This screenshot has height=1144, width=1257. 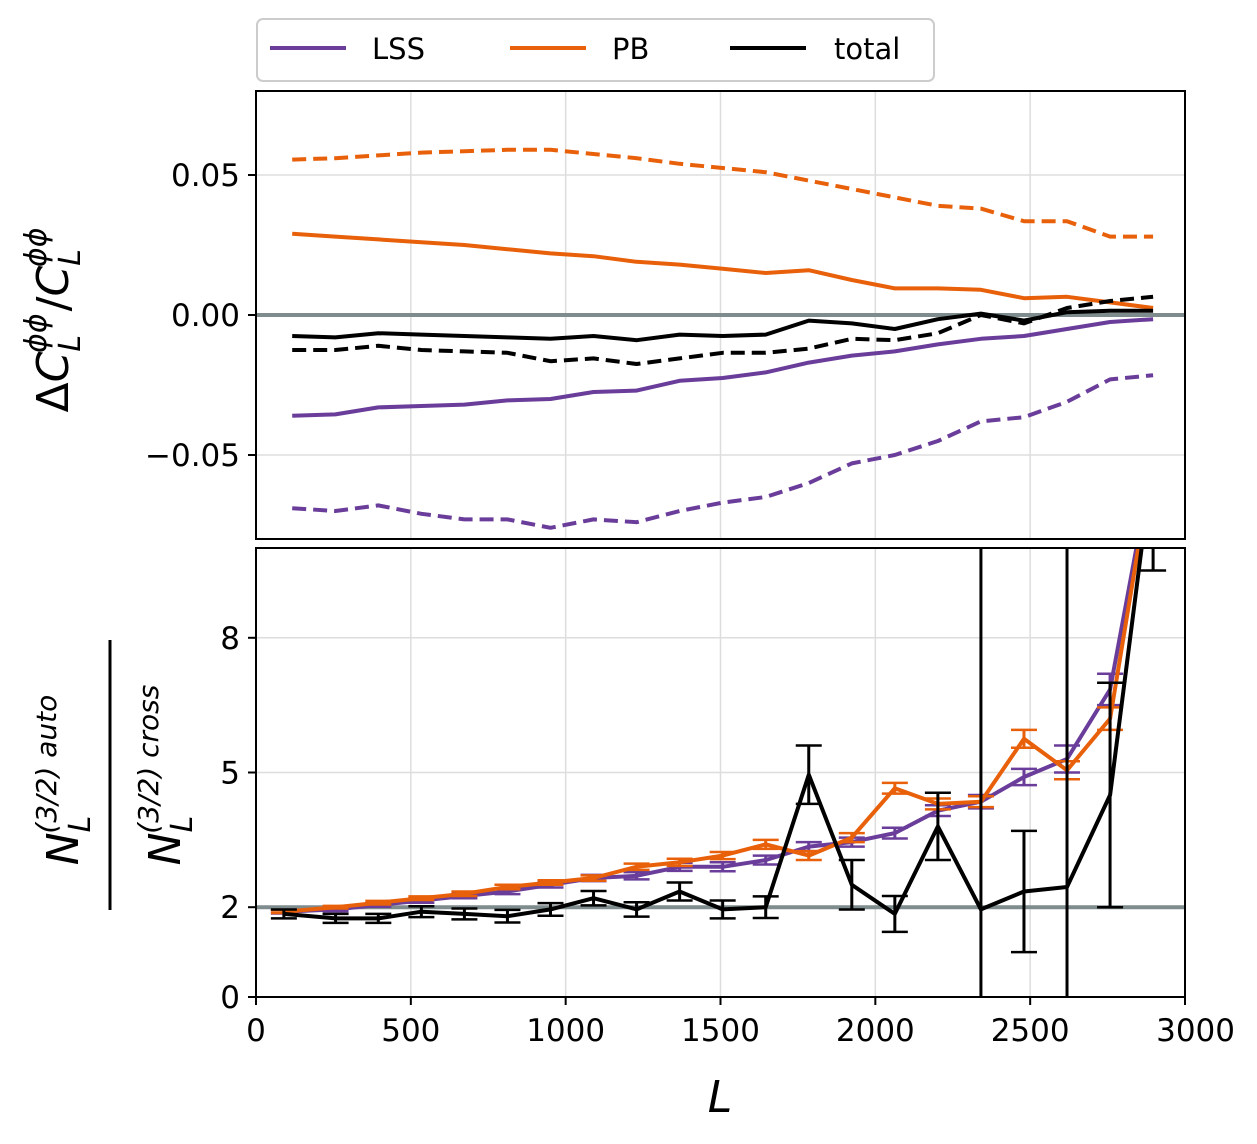 What do you see at coordinates (723, 451) in the screenshot?
I see `top-series-lss-dashed` at bounding box center [723, 451].